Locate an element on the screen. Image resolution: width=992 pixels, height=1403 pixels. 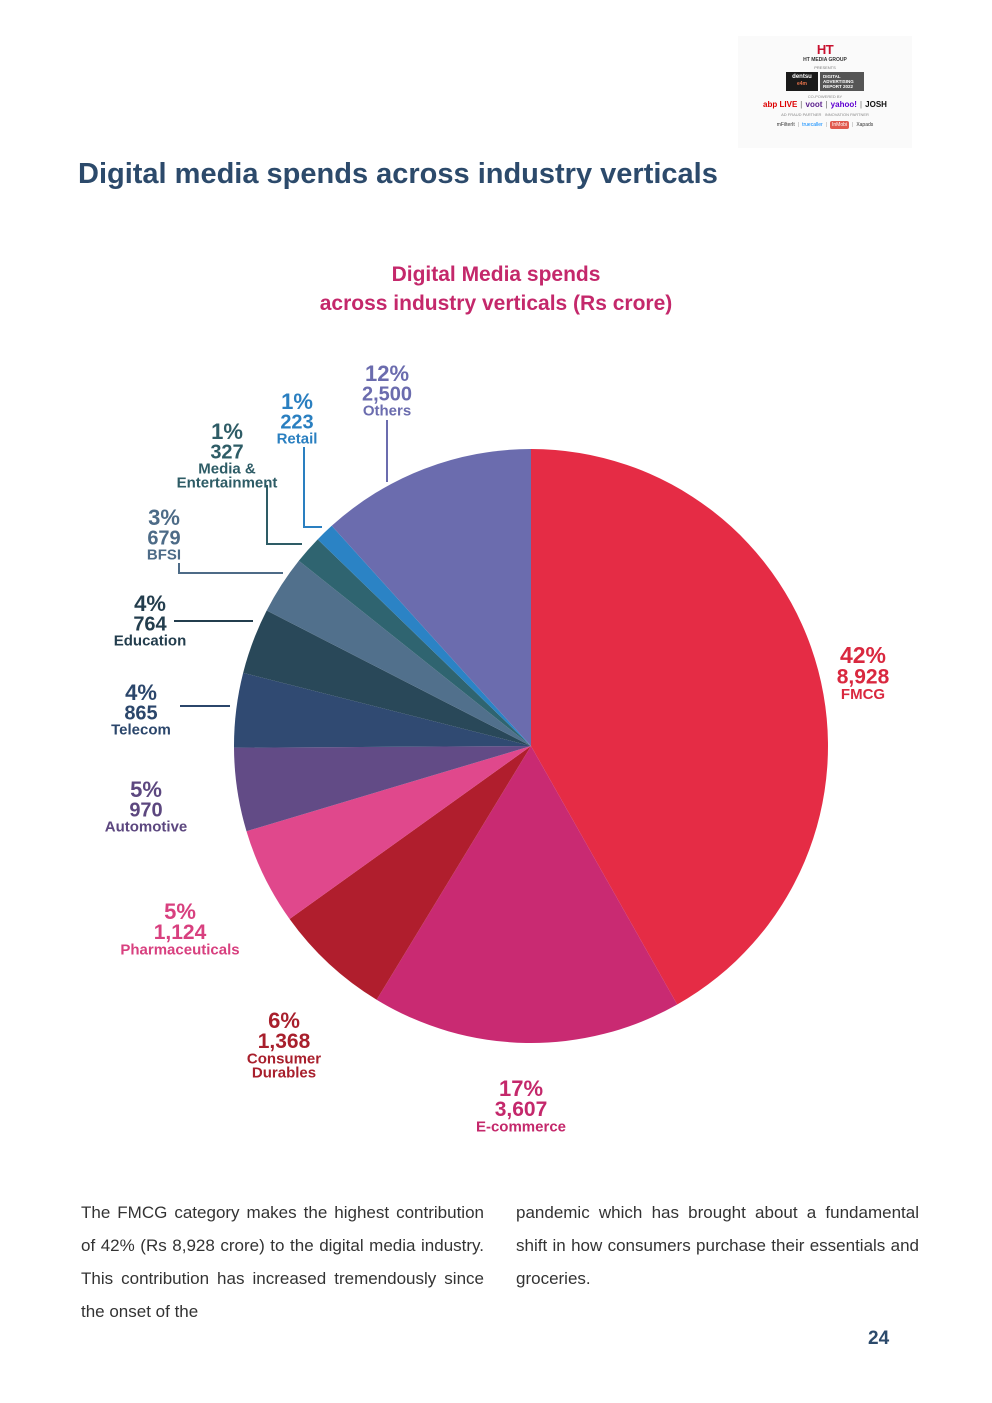
pie-slice-bfsi is located at coordinates (398, 653).